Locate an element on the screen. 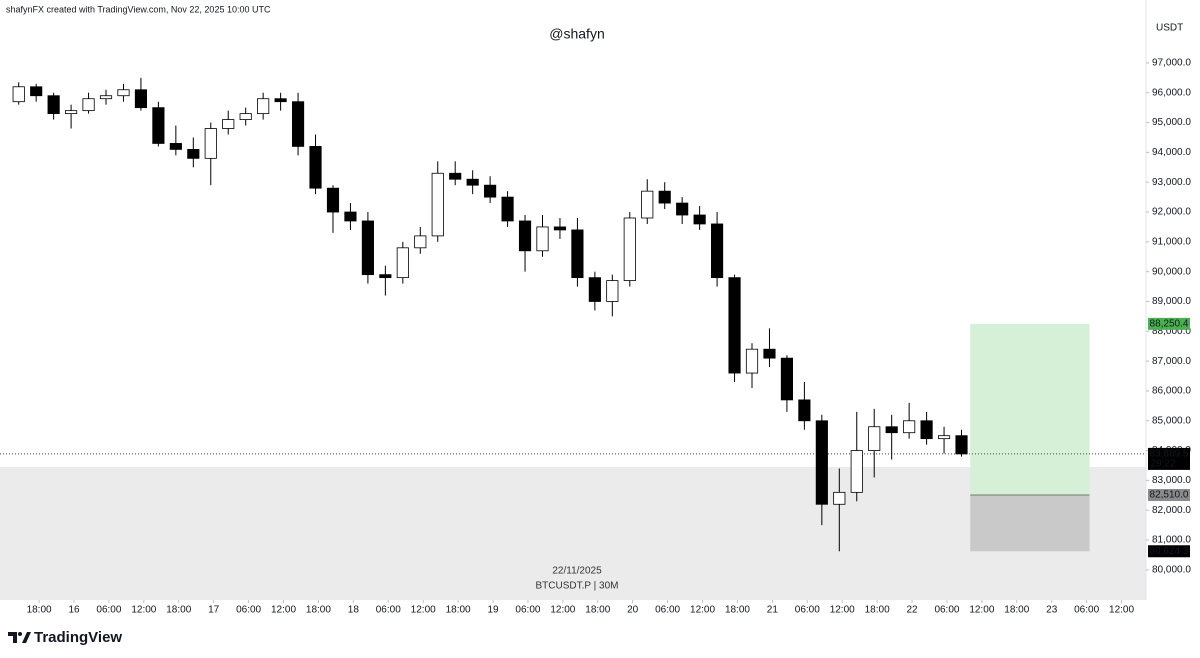  price-label: 82,510.0 is located at coordinates (1169, 495).